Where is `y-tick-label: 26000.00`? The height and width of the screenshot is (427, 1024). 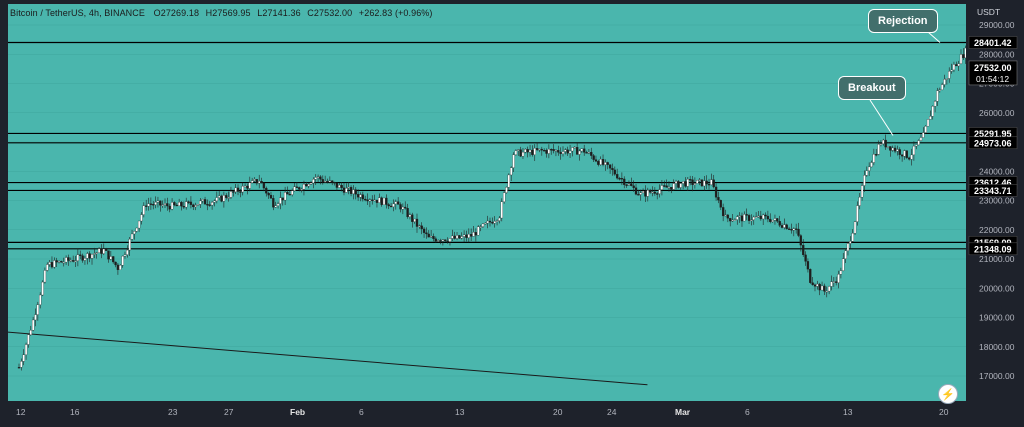 y-tick-label: 26000.00 is located at coordinates (997, 113).